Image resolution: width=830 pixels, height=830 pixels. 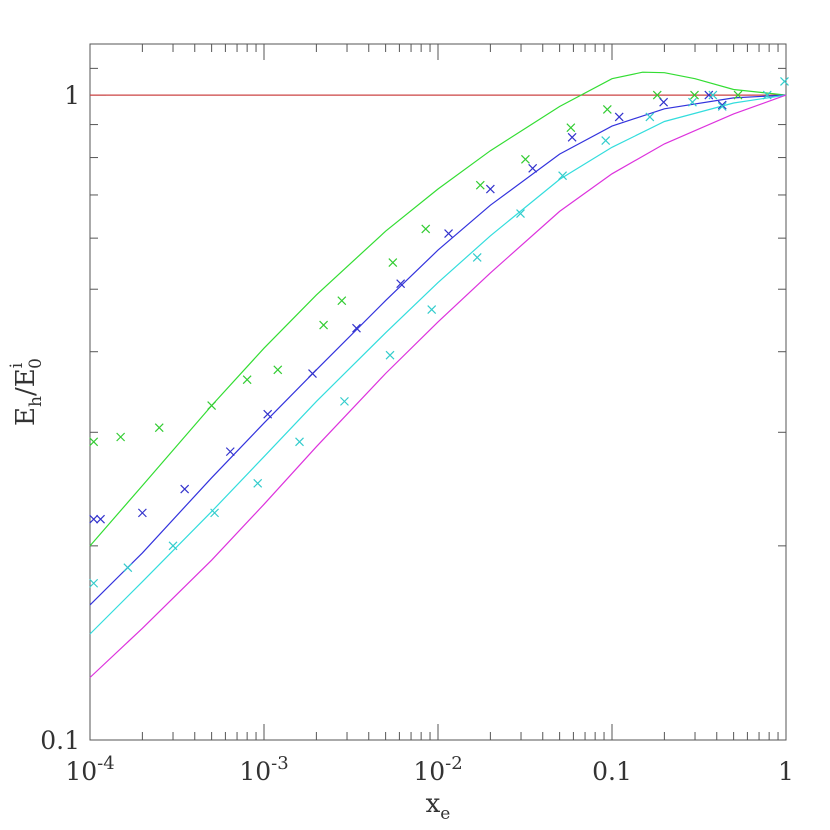 I want to click on x-tick-label: 10⁻², so click(x=437, y=769).